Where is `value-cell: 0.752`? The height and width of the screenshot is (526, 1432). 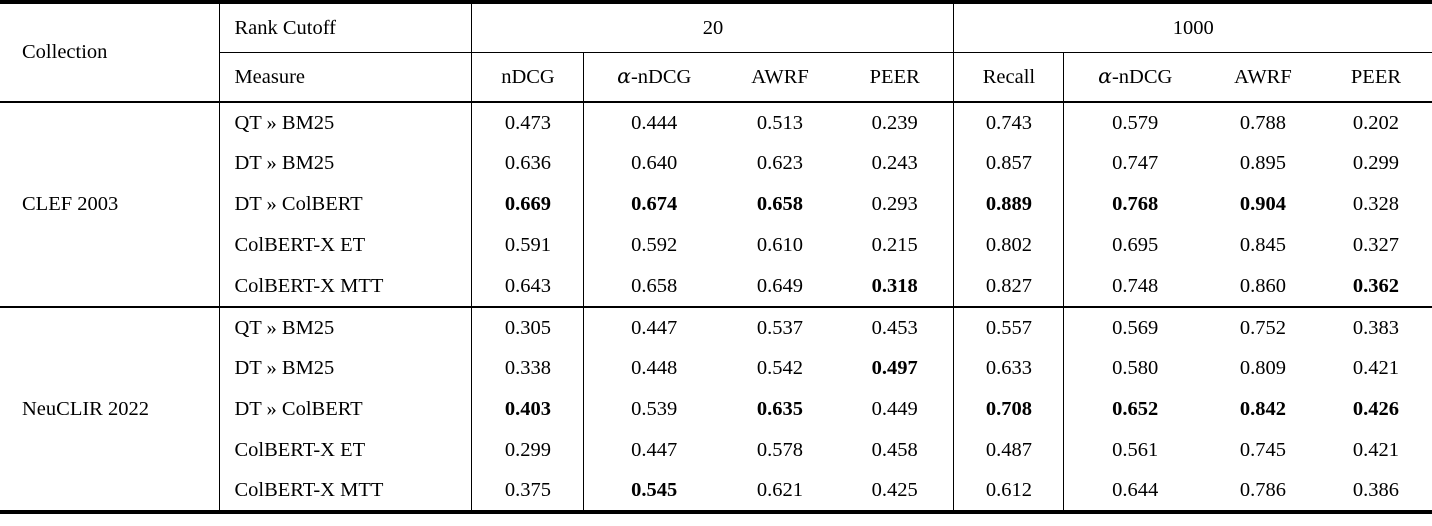
value-cell: 0.752 is located at coordinates (1263, 327).